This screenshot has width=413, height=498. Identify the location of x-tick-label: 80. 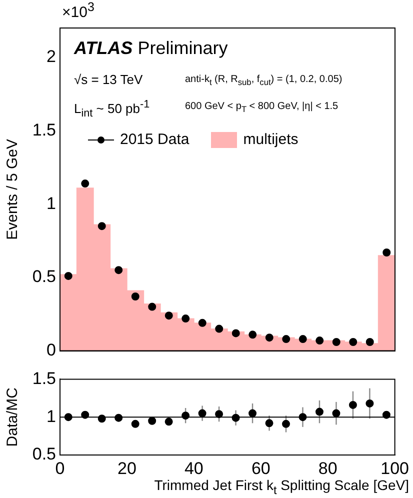
(328, 468).